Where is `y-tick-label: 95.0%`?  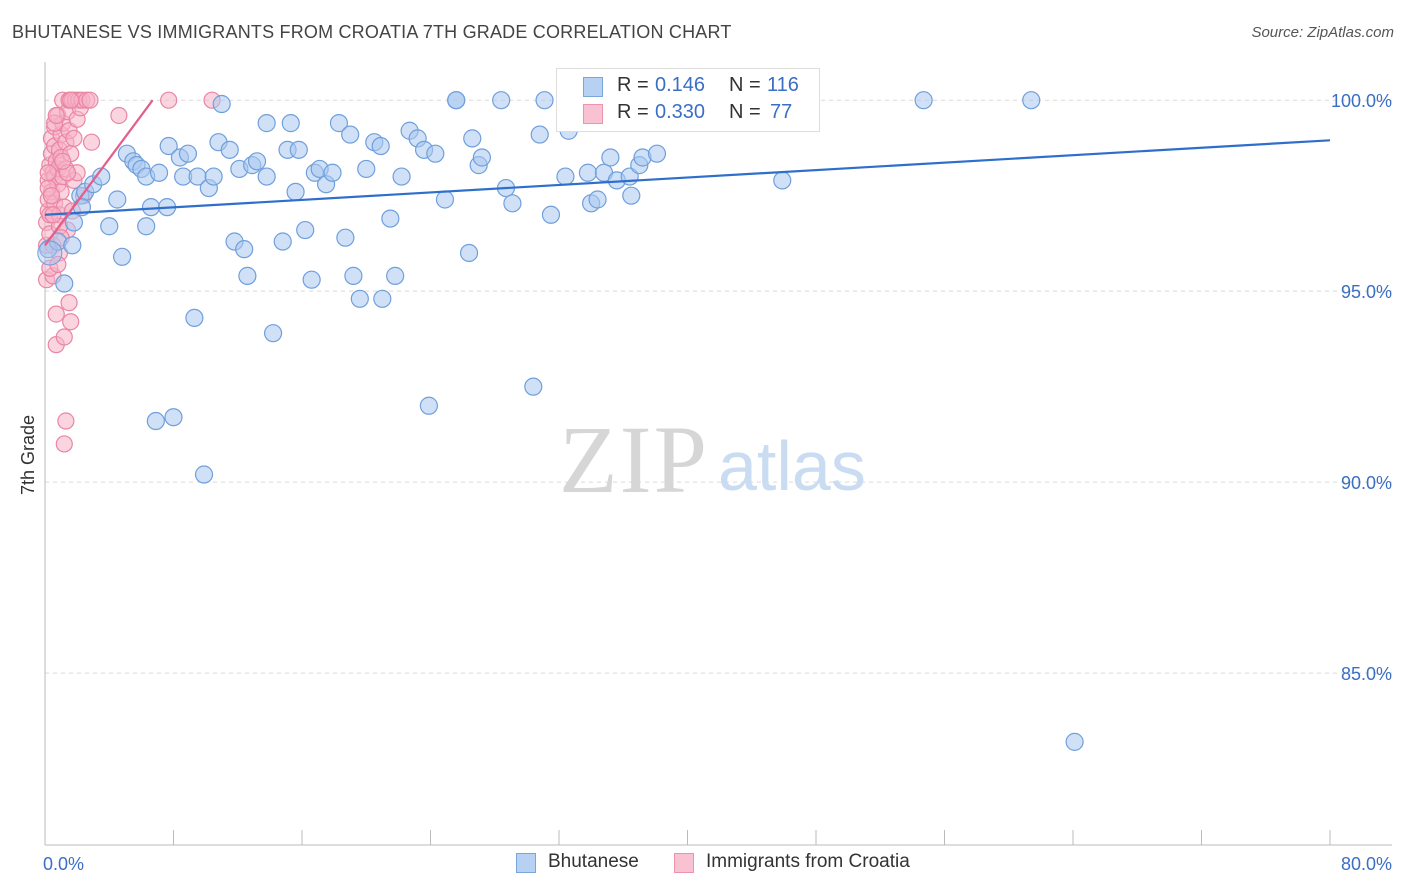 y-tick-label: 95.0% is located at coordinates (1366, 292).